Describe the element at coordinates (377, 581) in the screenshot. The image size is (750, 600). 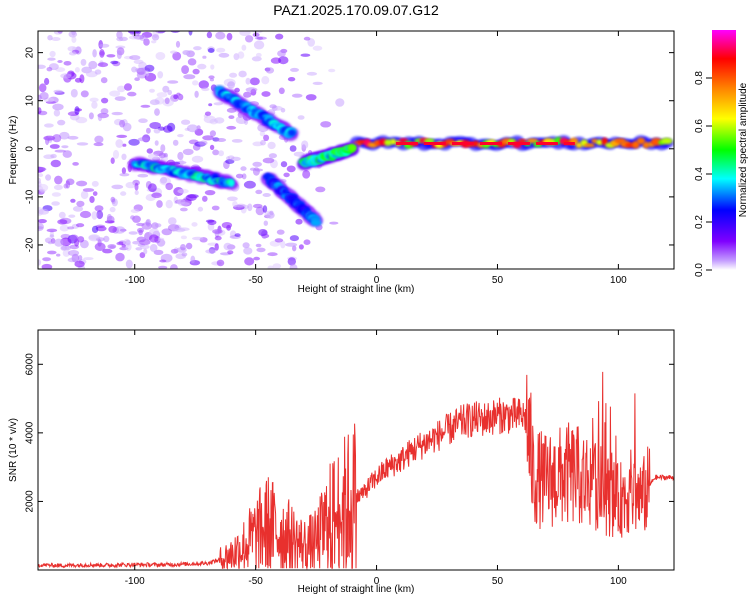
I see `x-tick-label: 0` at that location.